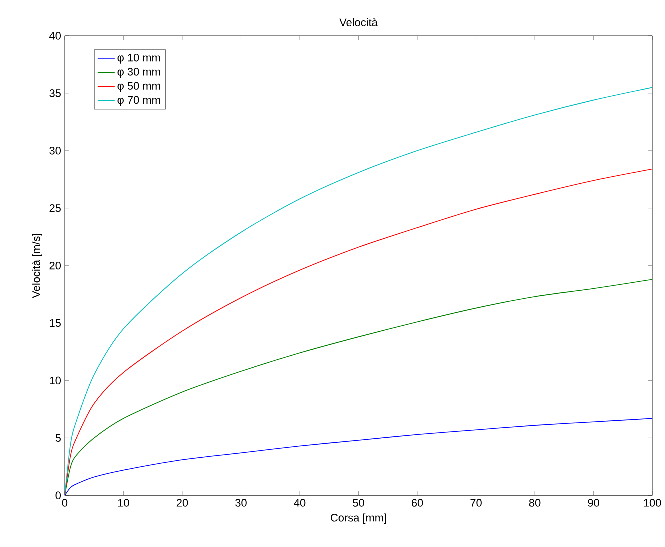  Describe the element at coordinates (418, 503) in the screenshot. I see `x-tick-label: 60` at that location.